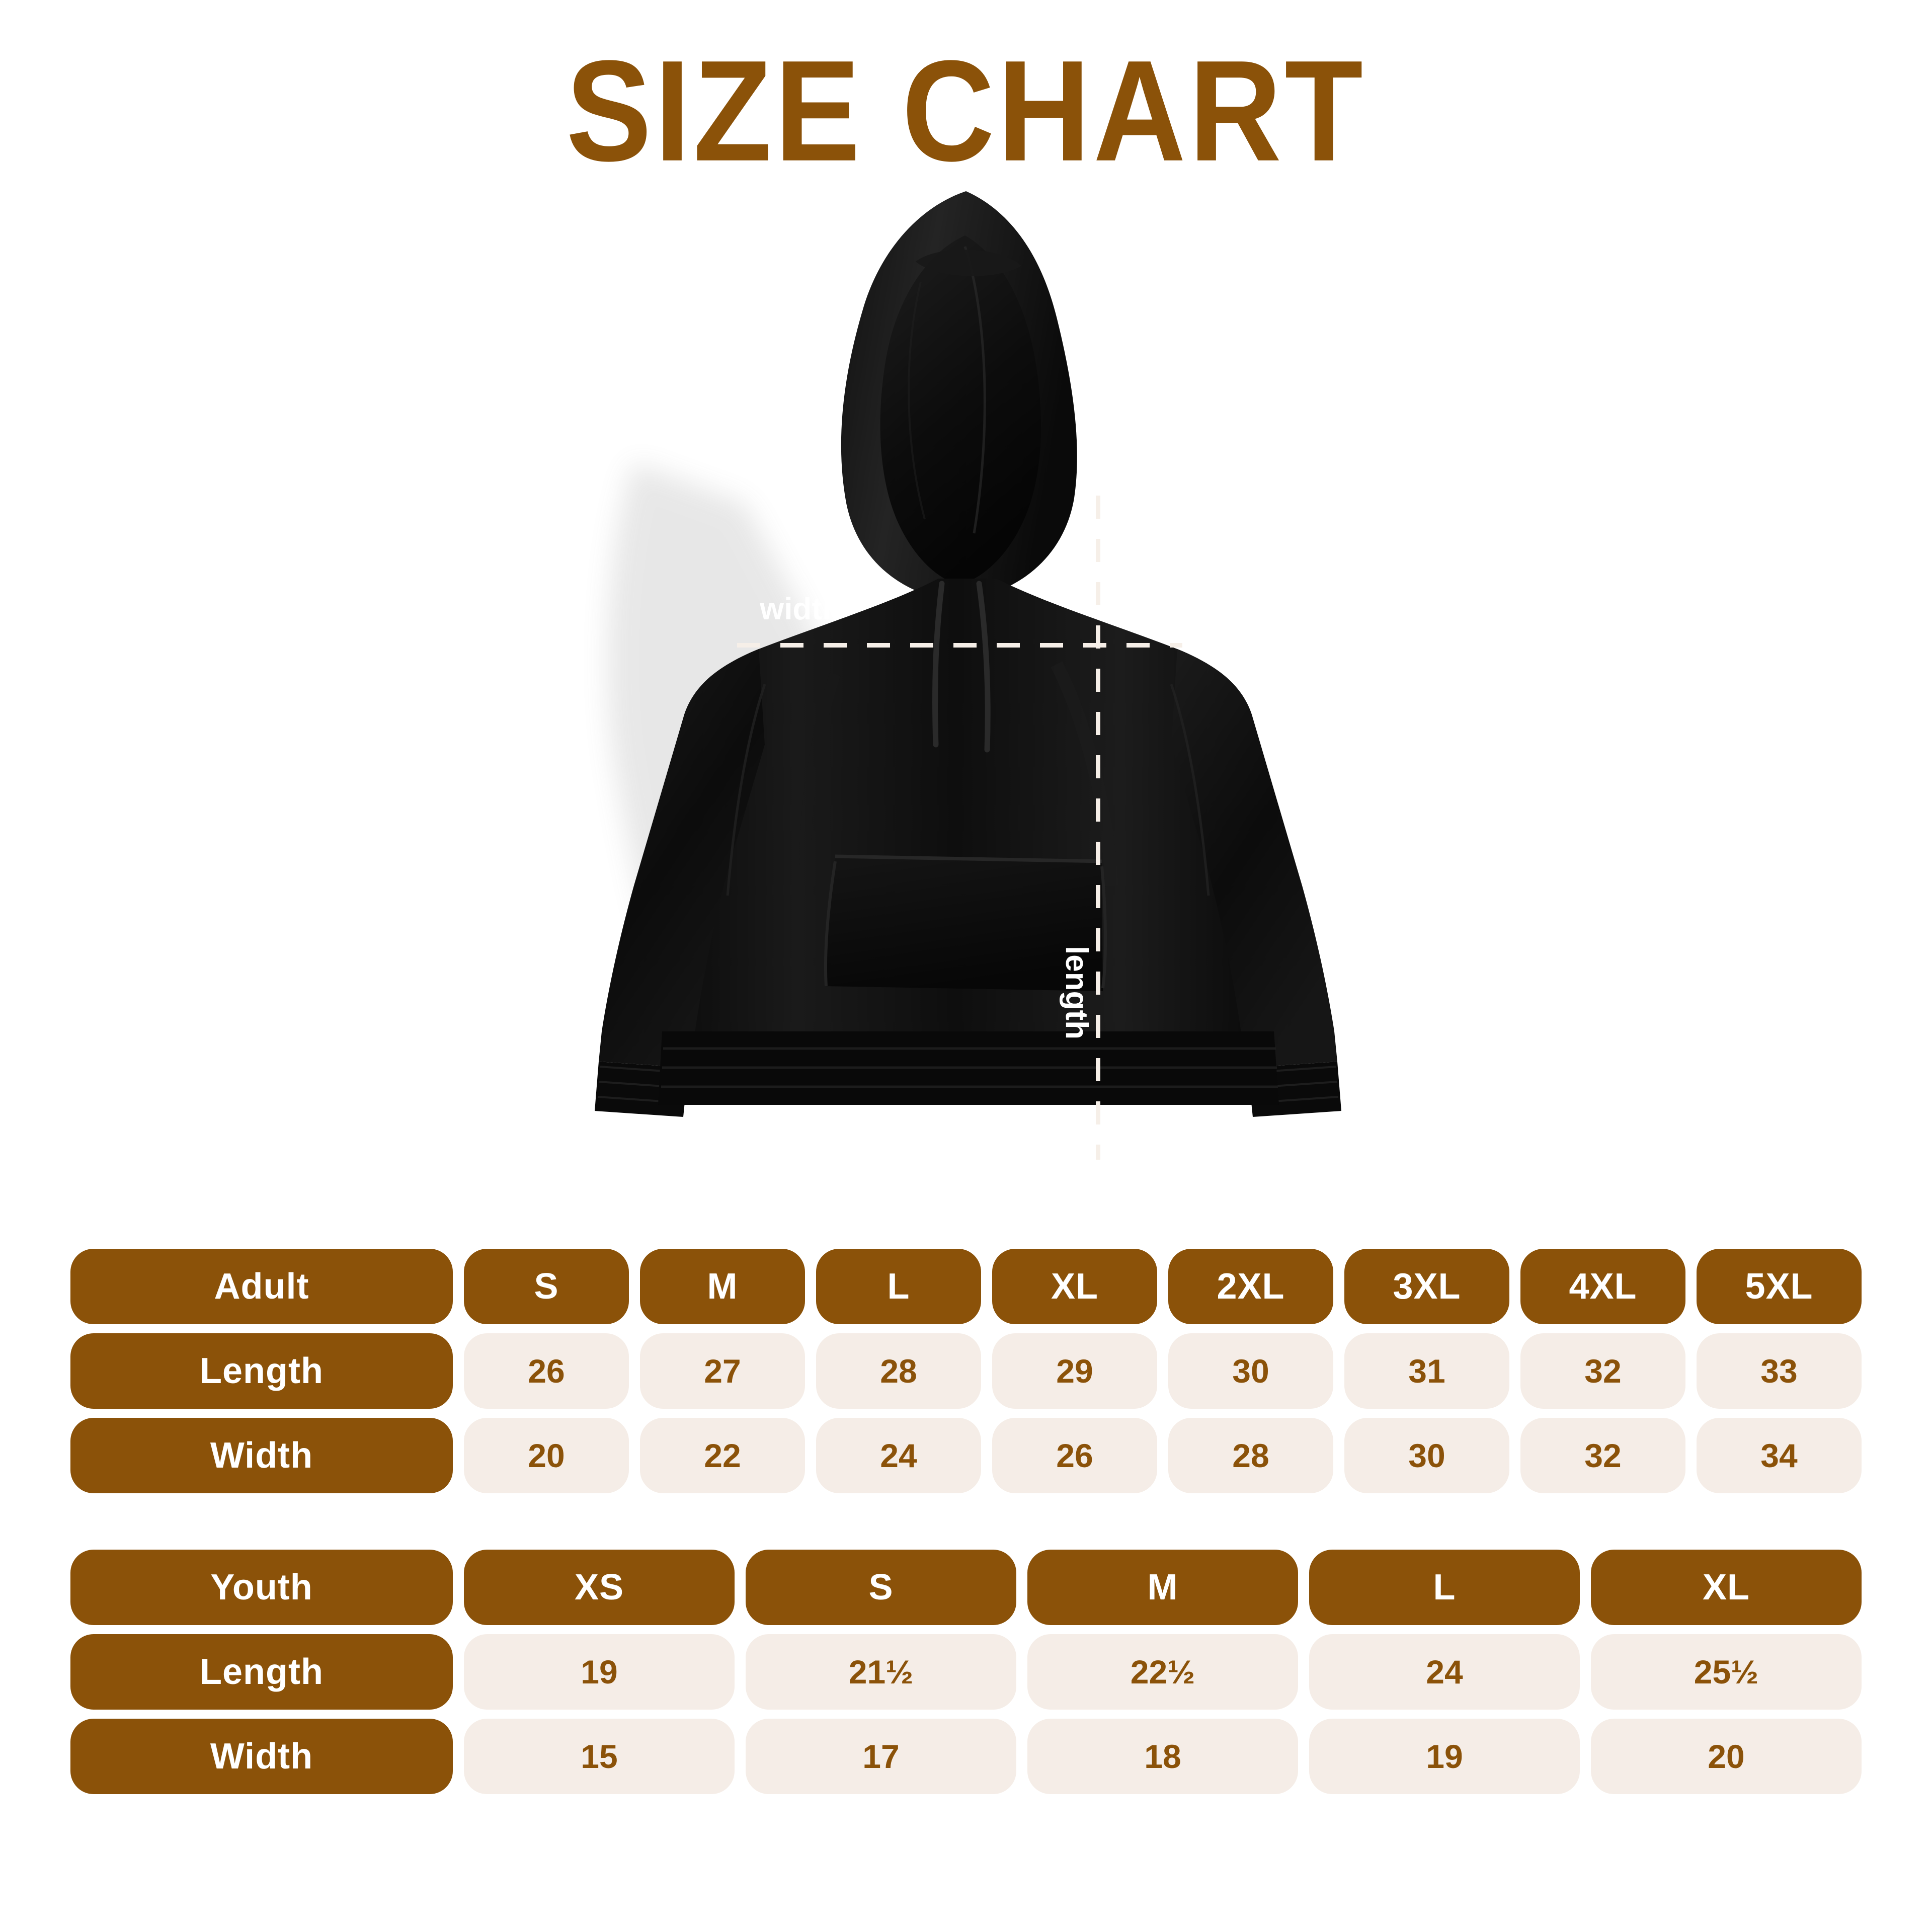  I want to click on youth-size-l: L, so click(1444, 1587).